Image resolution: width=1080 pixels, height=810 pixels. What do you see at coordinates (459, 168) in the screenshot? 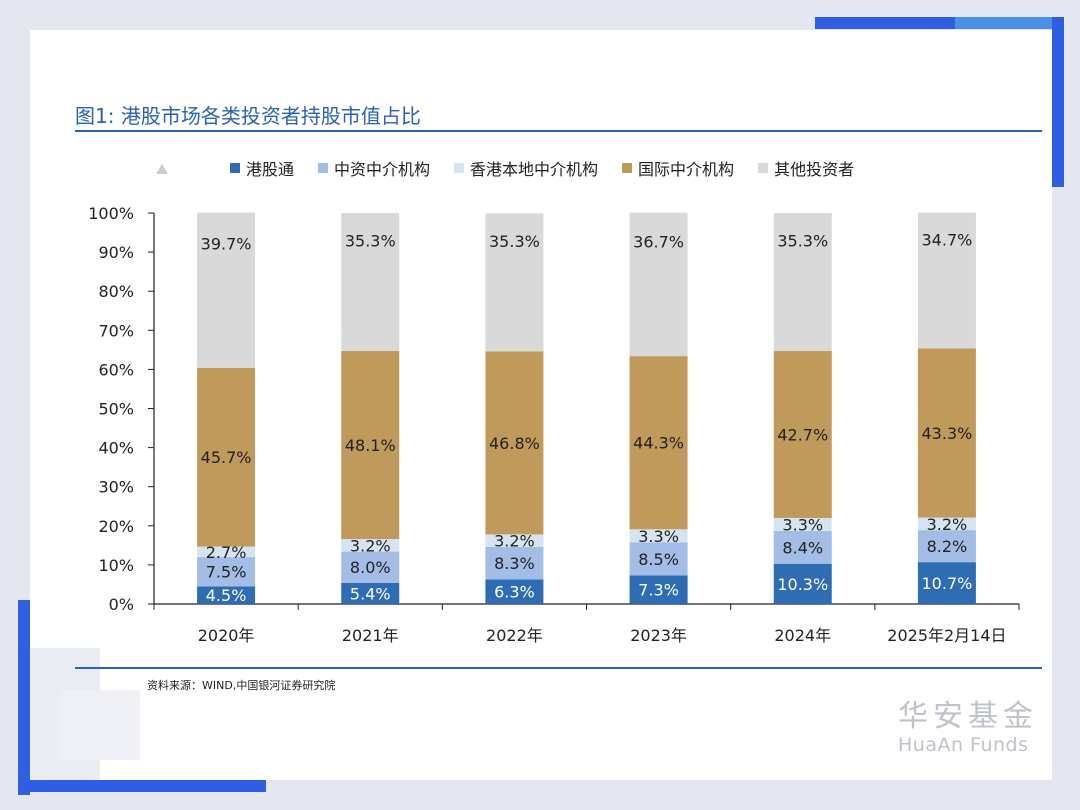
I see `legend-swatch-xianggang` at bounding box center [459, 168].